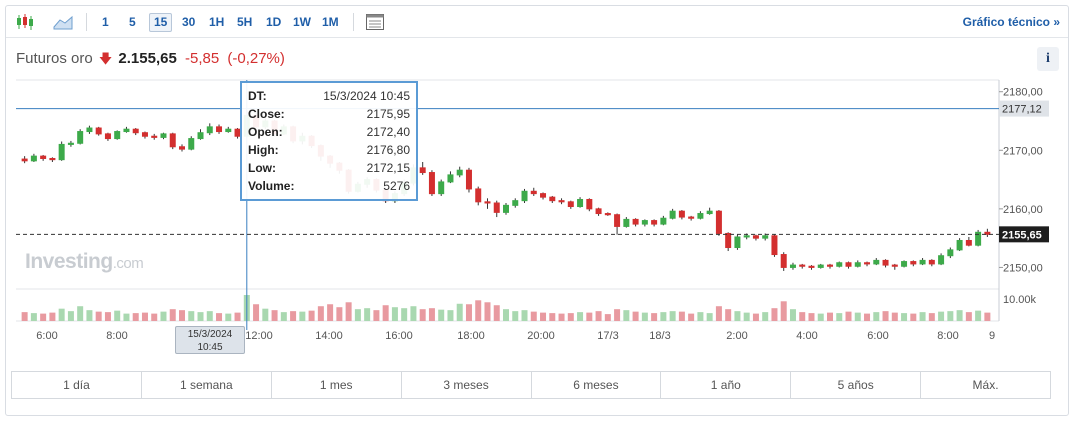 Image resolution: width=1076 pixels, height=422 pixels. What do you see at coordinates (132, 22) in the screenshot?
I see `timeframe-5: 5` at bounding box center [132, 22].